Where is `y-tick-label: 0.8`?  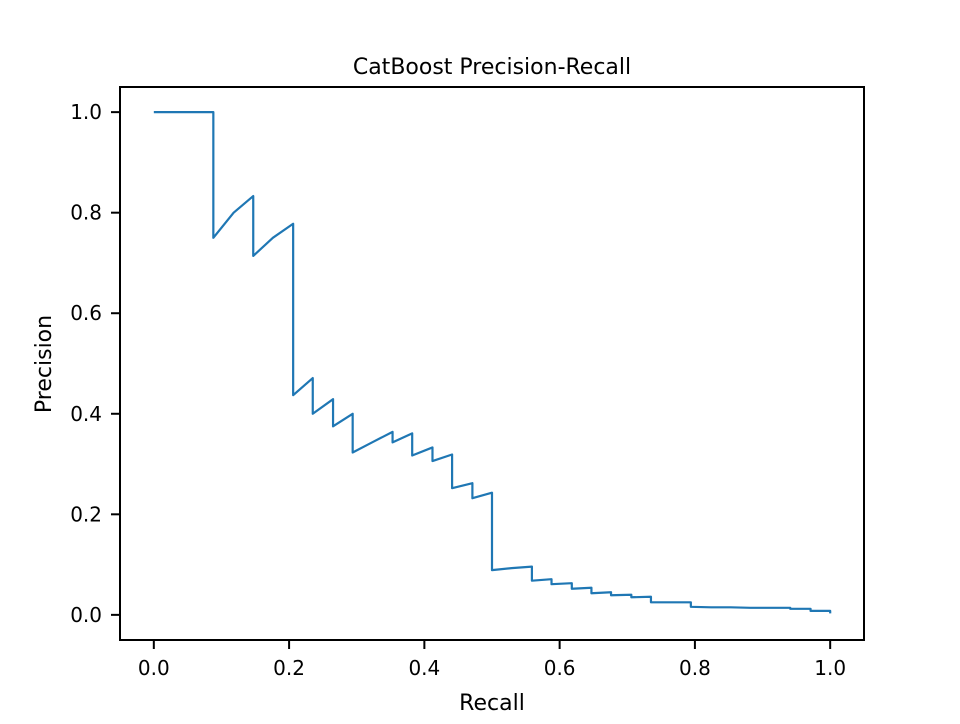 y-tick-label: 0.8 is located at coordinates (86, 213).